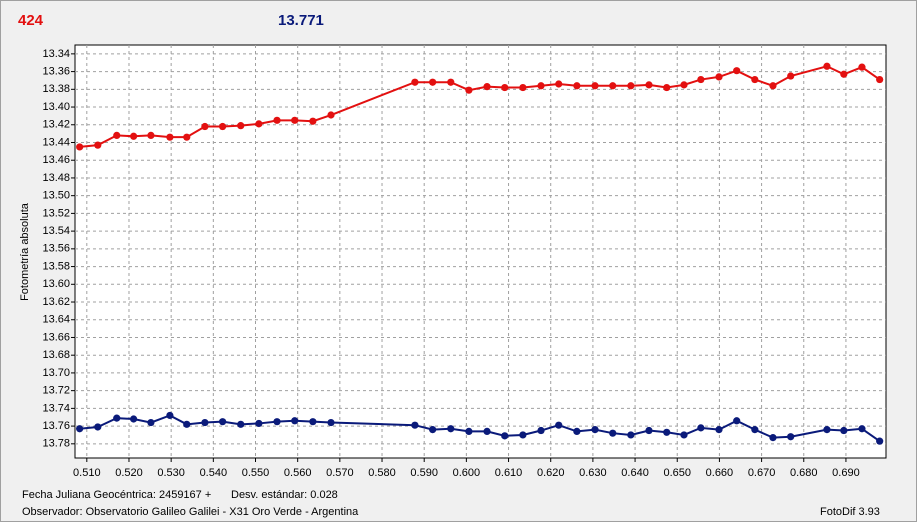  What do you see at coordinates (804, 473) in the screenshot?
I see `x-tick-label: 0.680` at bounding box center [804, 473].